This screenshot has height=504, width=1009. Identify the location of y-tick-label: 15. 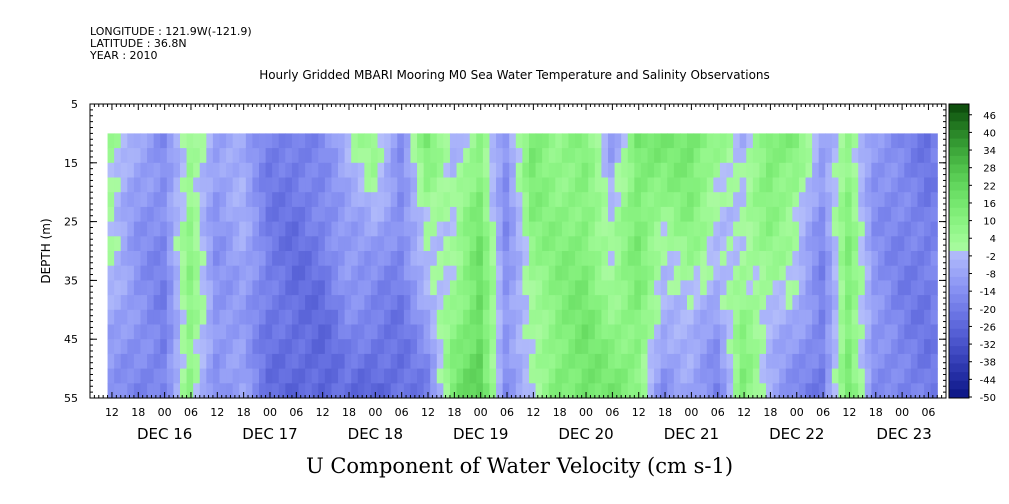
(71, 163).